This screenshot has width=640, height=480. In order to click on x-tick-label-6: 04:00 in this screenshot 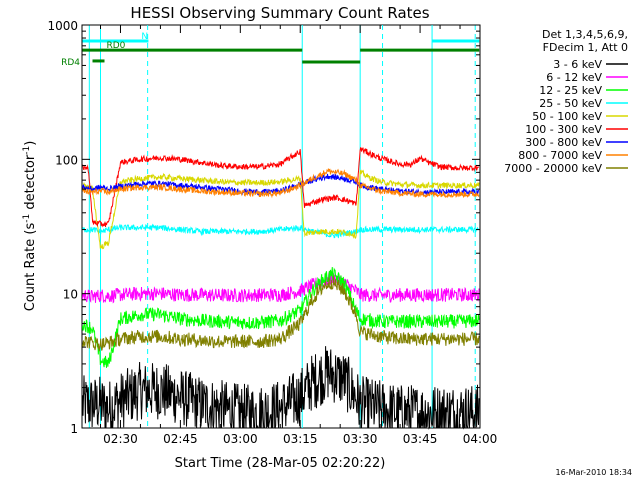, I will do `click(480, 439)`.